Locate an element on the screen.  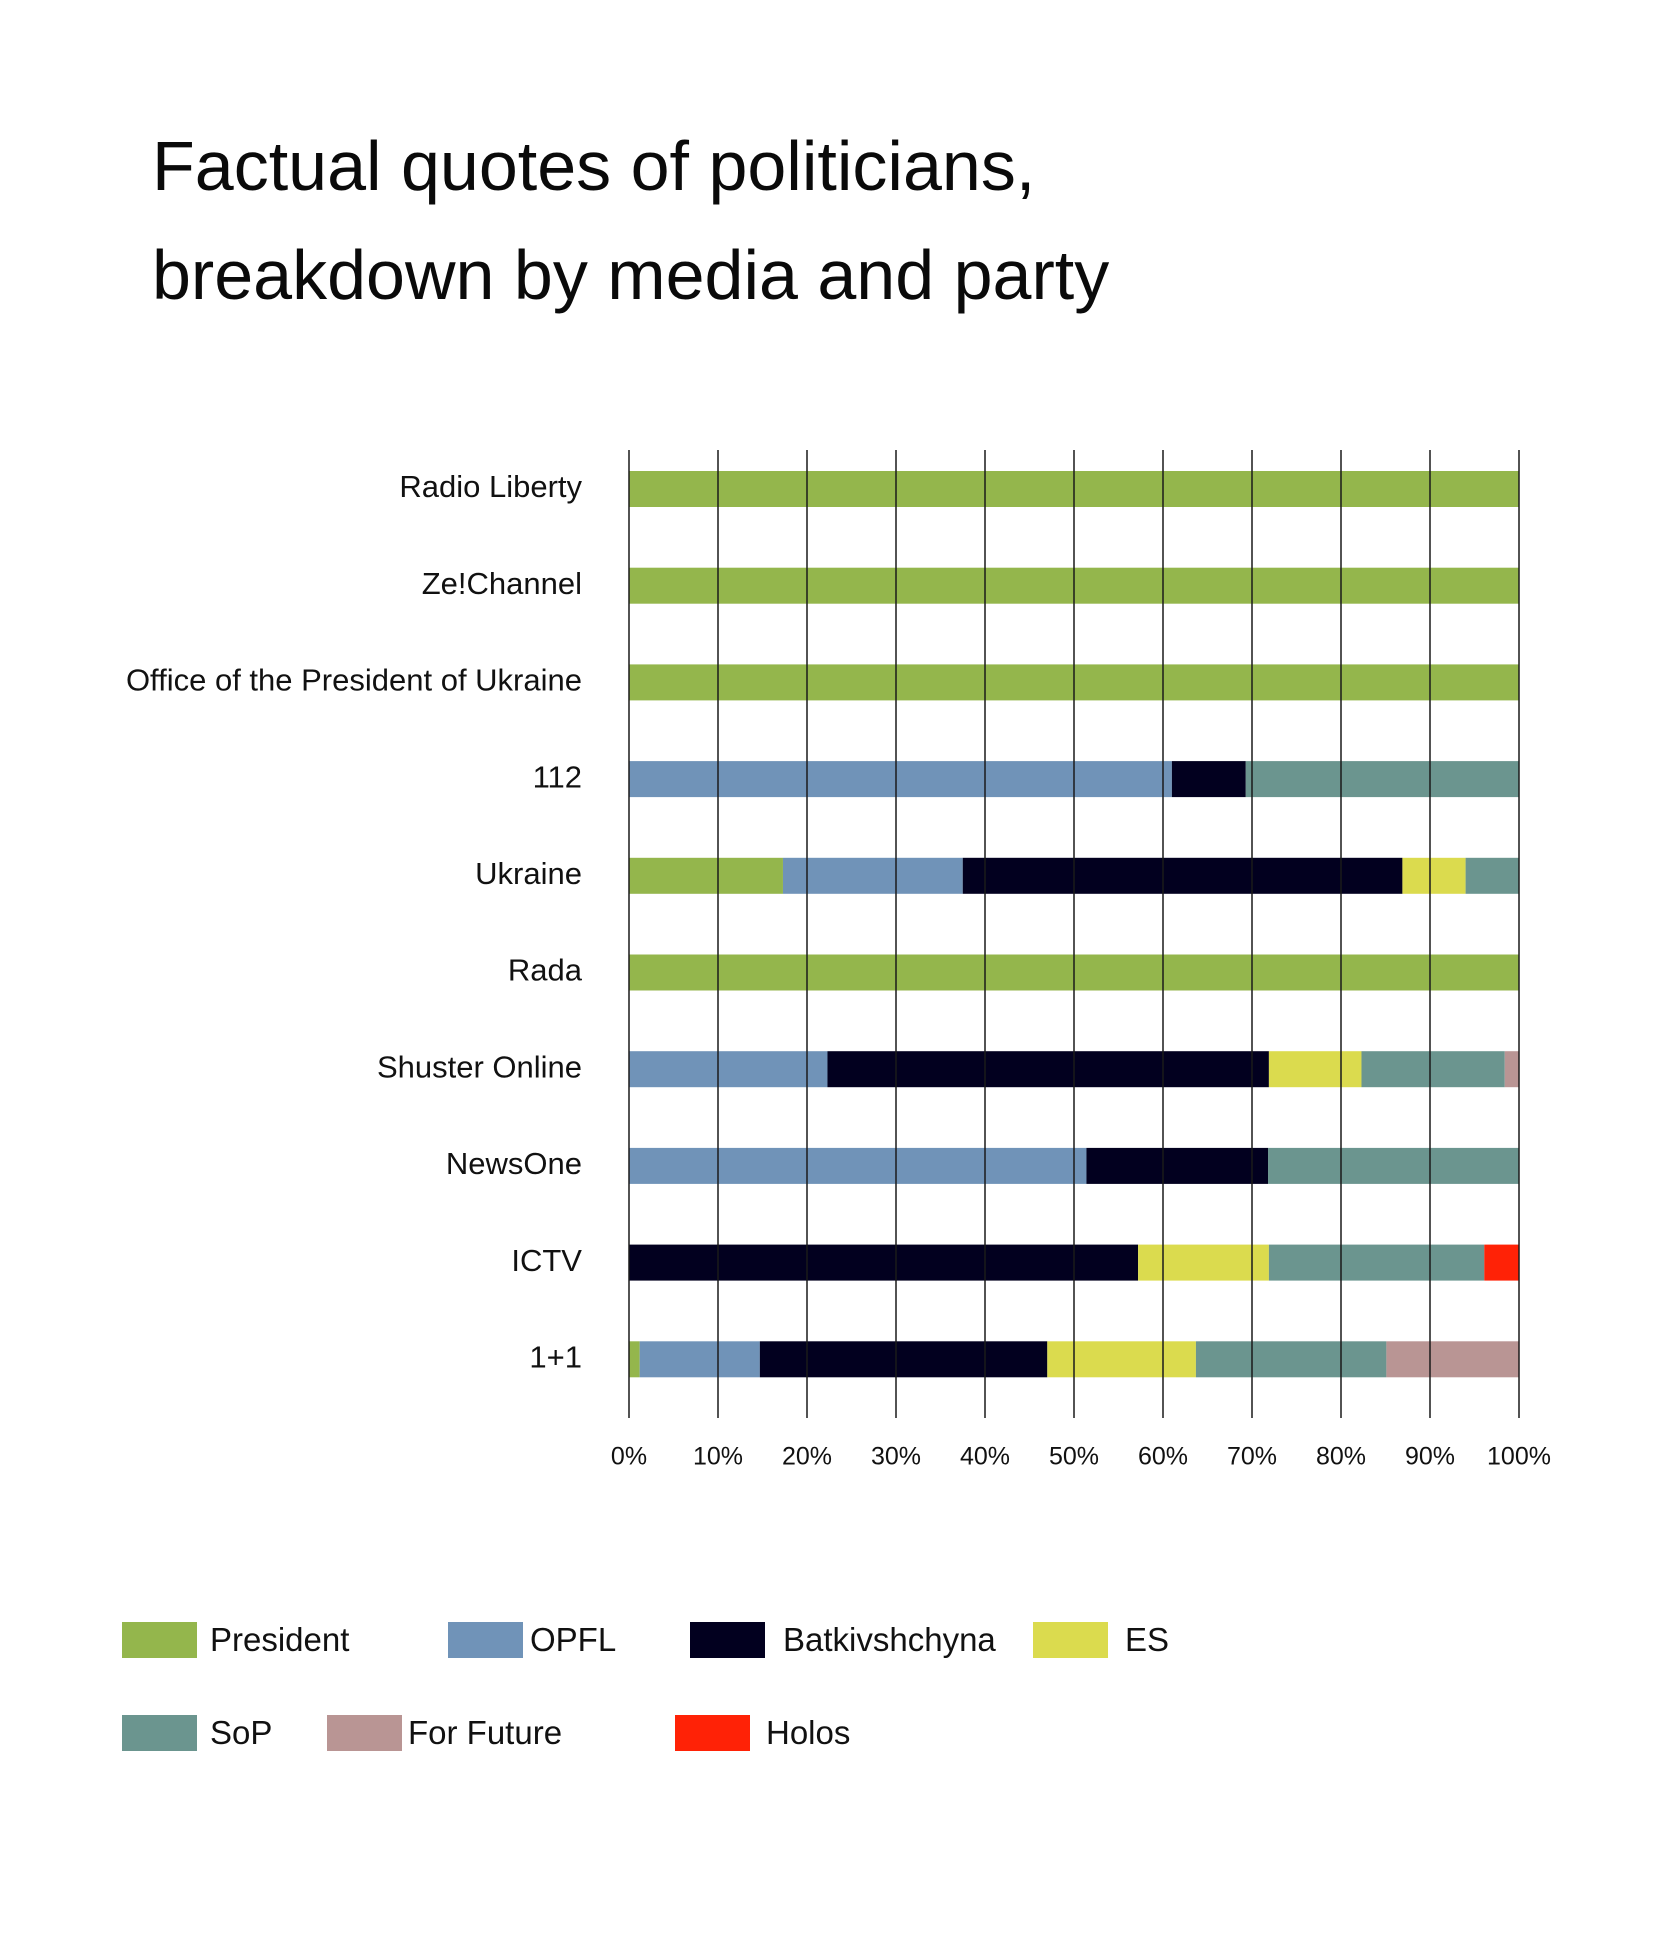
x-tick-label: 0% is located at coordinates (629, 1457).